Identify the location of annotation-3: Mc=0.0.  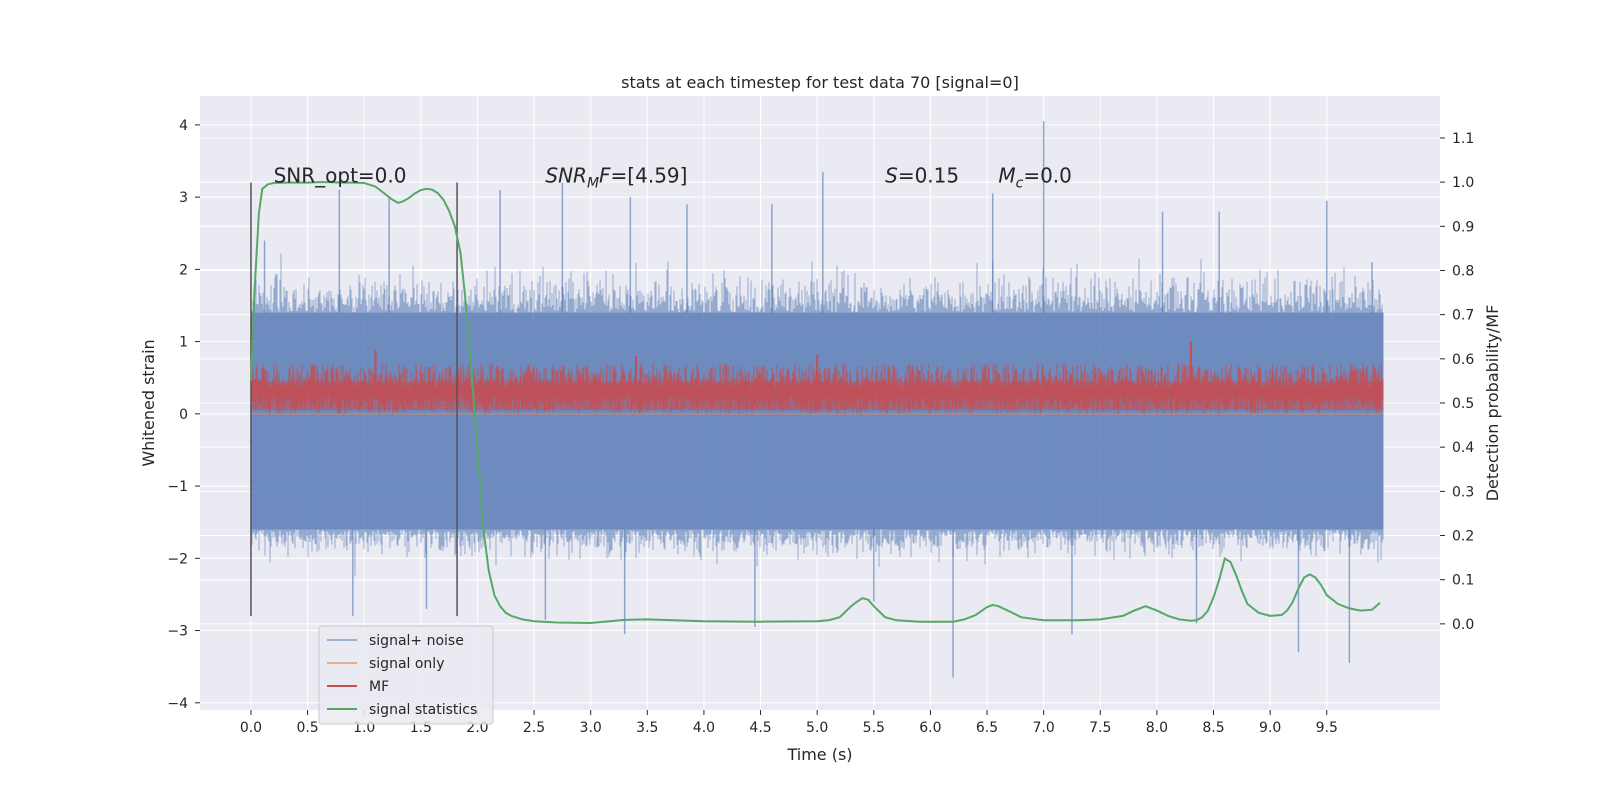
(1035, 178).